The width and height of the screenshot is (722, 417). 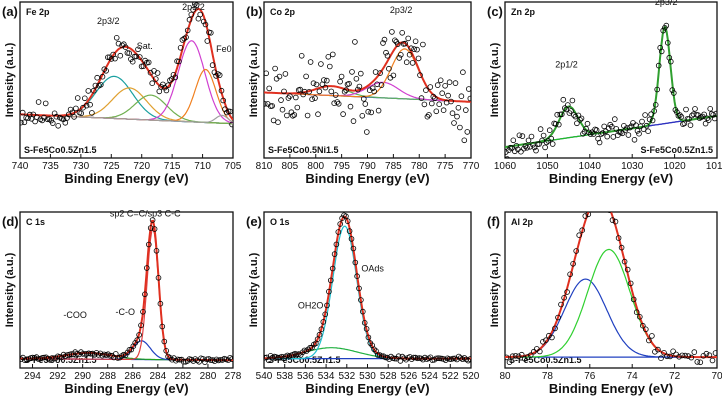 What do you see at coordinates (367, 376) in the screenshot?
I see `x-tick-label: 530` at bounding box center [367, 376].